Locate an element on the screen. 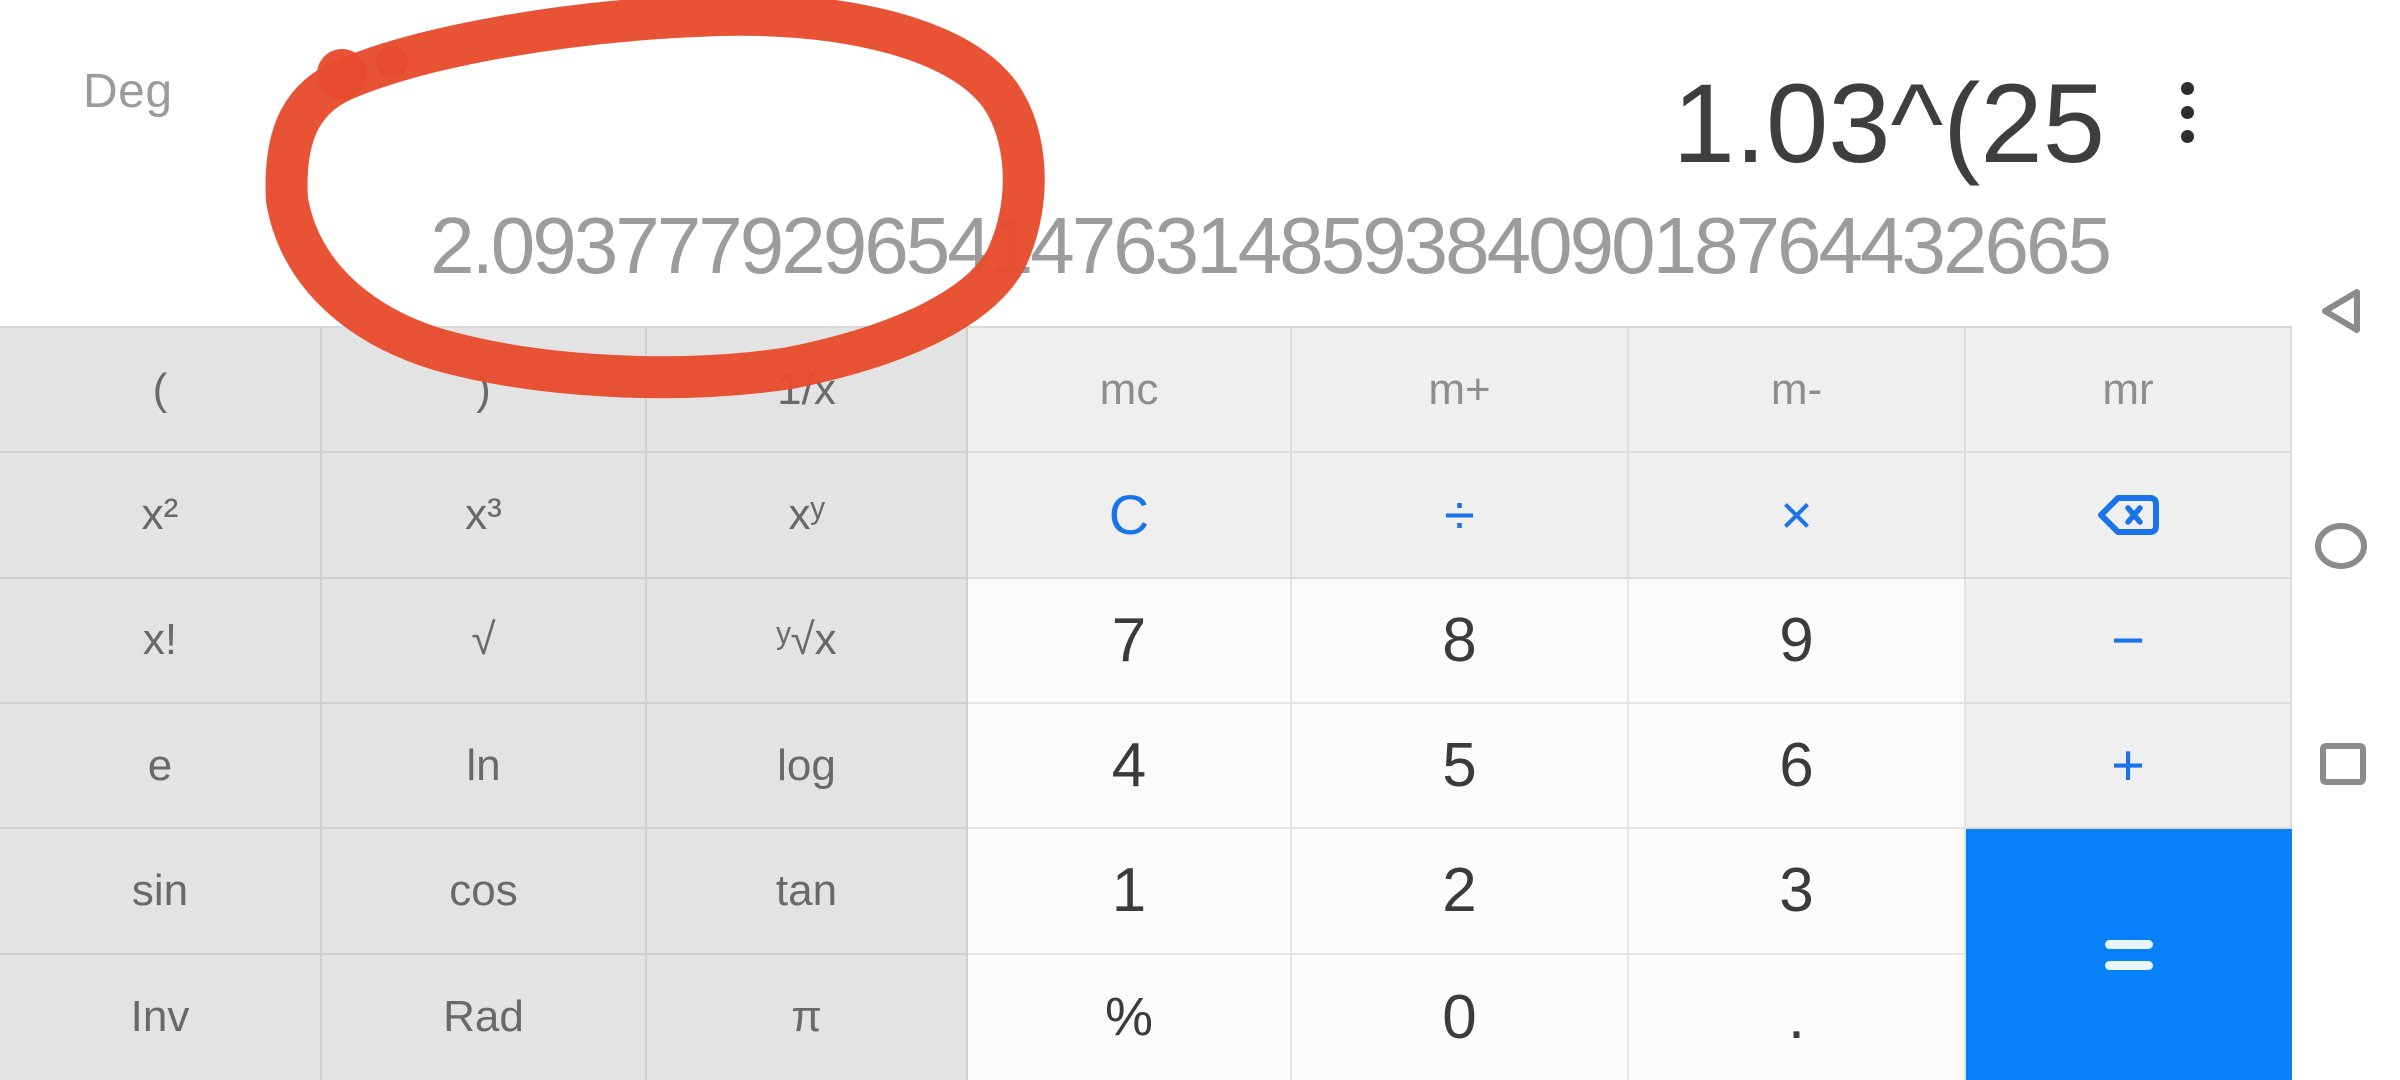 The image size is (2400, 1080). key-percent: % is located at coordinates (1130, 1017).